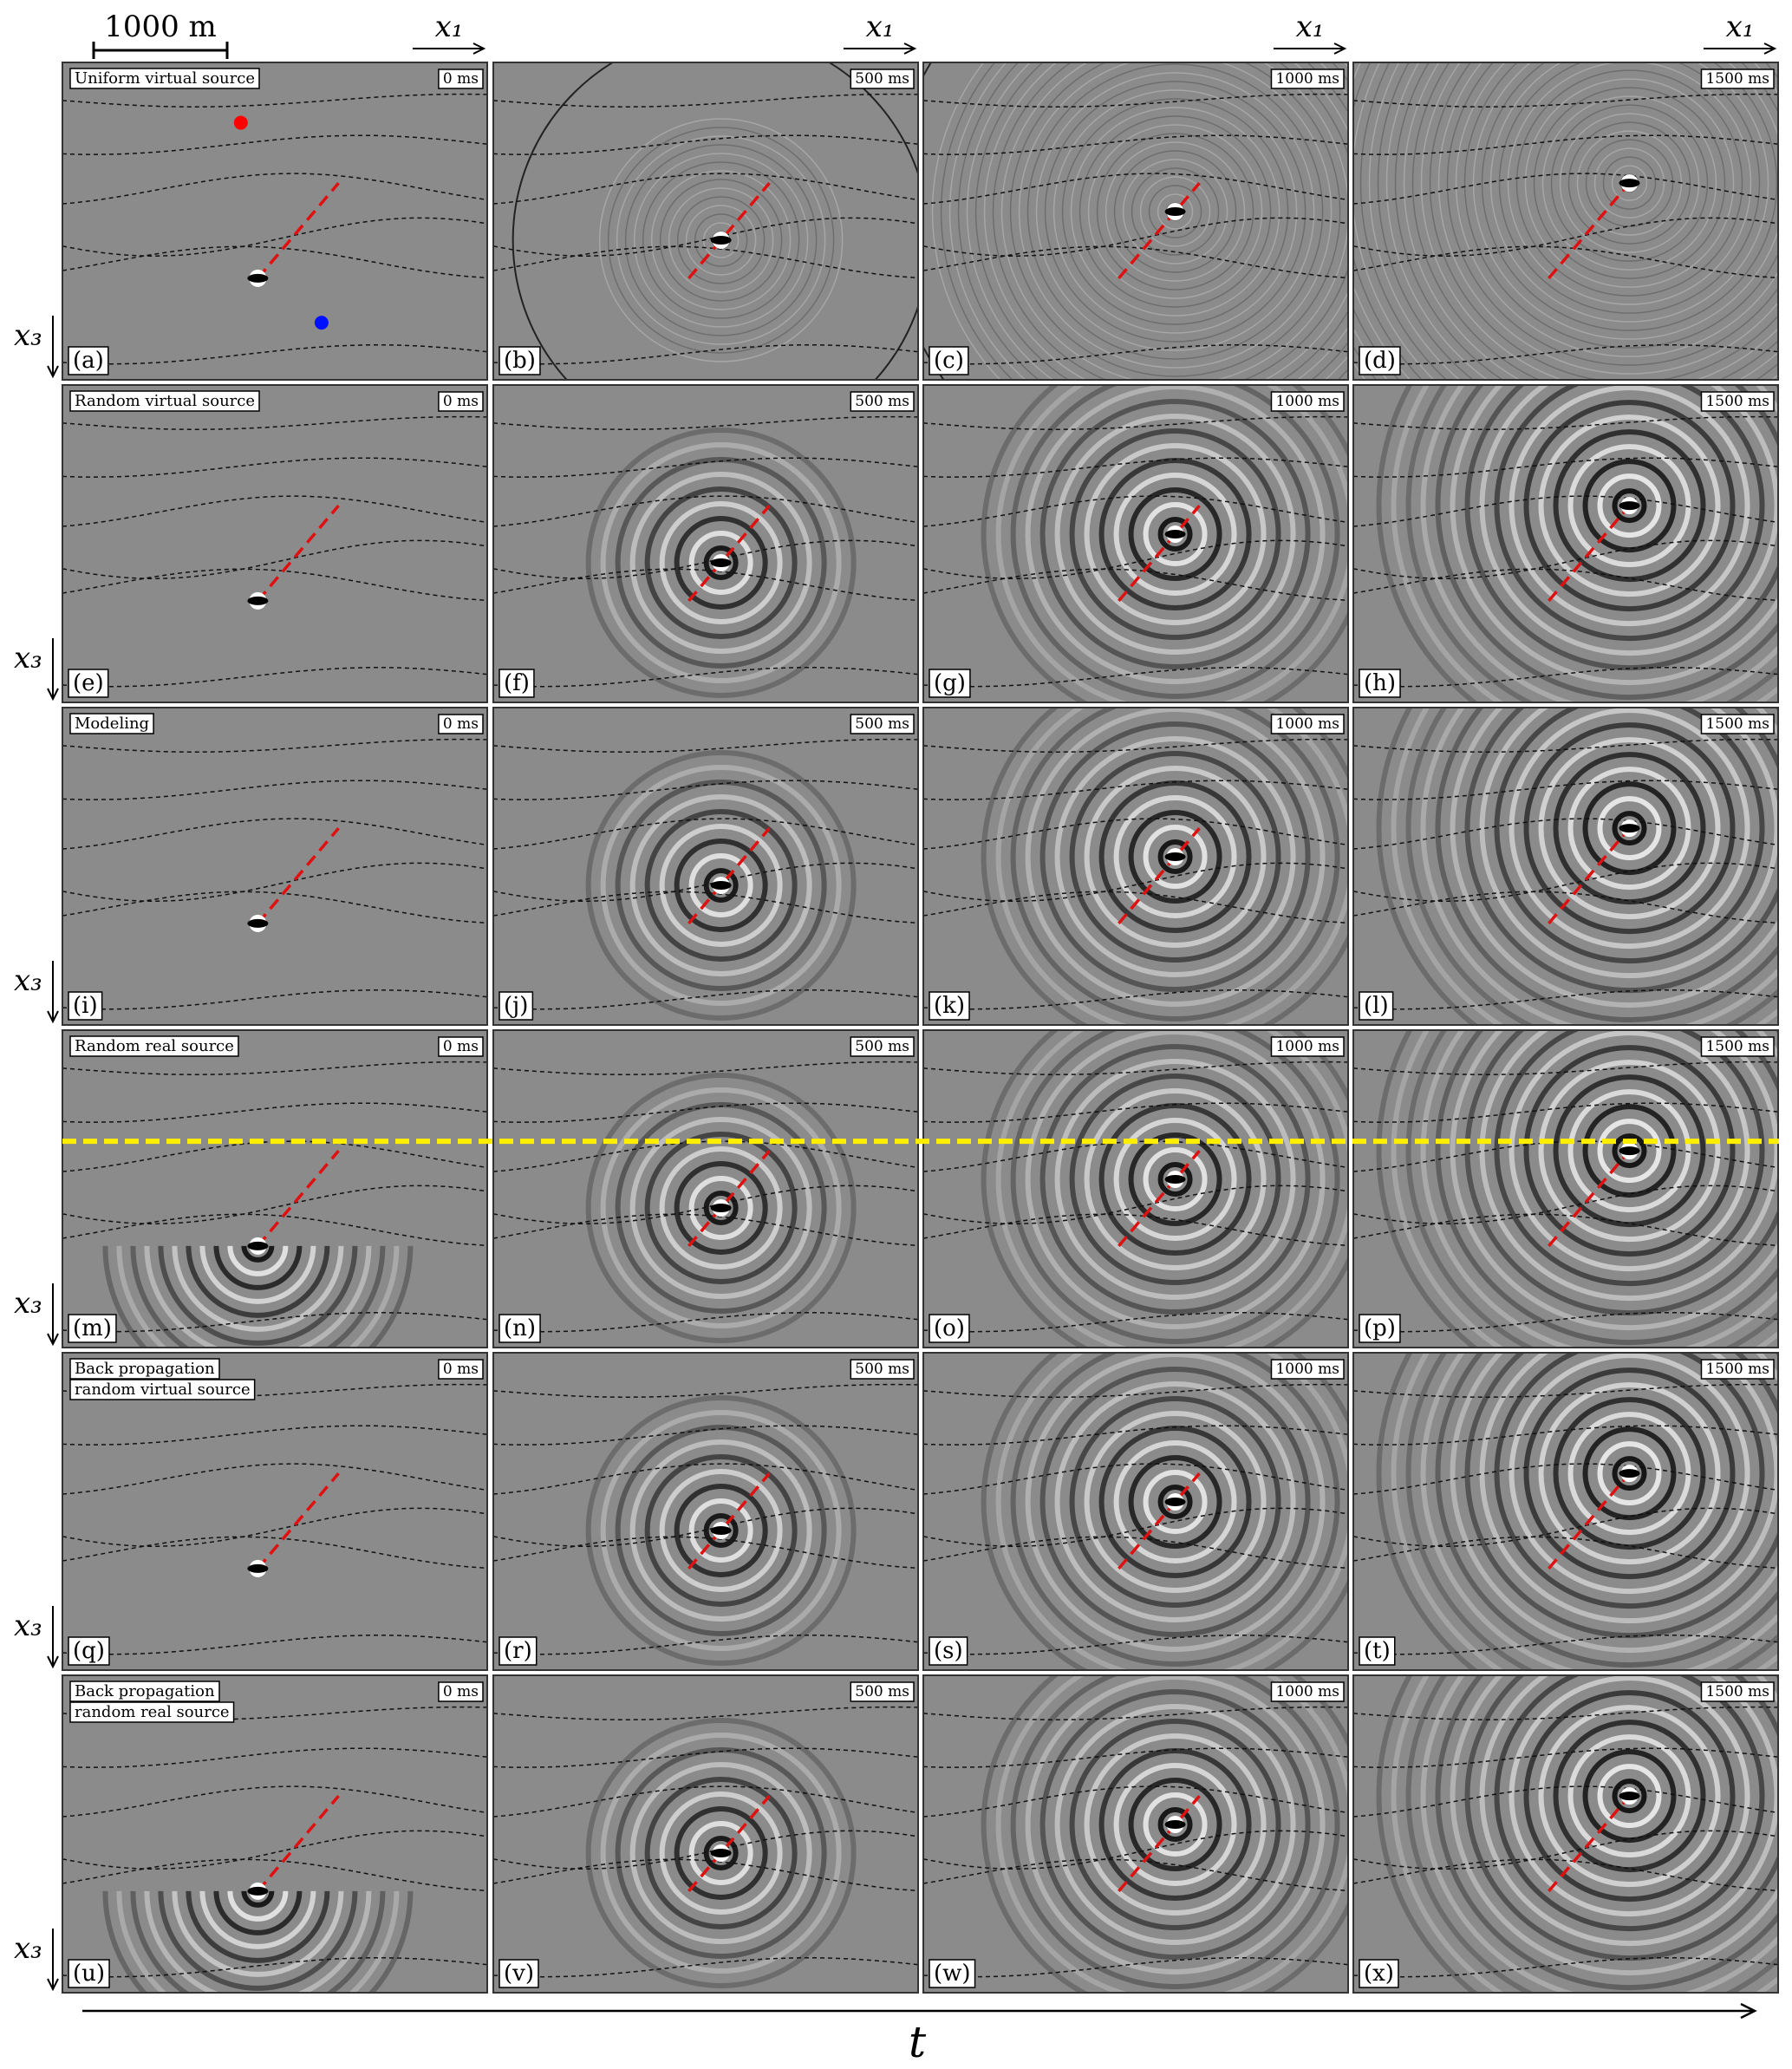 The image size is (1792, 2069). What do you see at coordinates (85, 1006) in the screenshot?
I see `label-box: (i)` at bounding box center [85, 1006].